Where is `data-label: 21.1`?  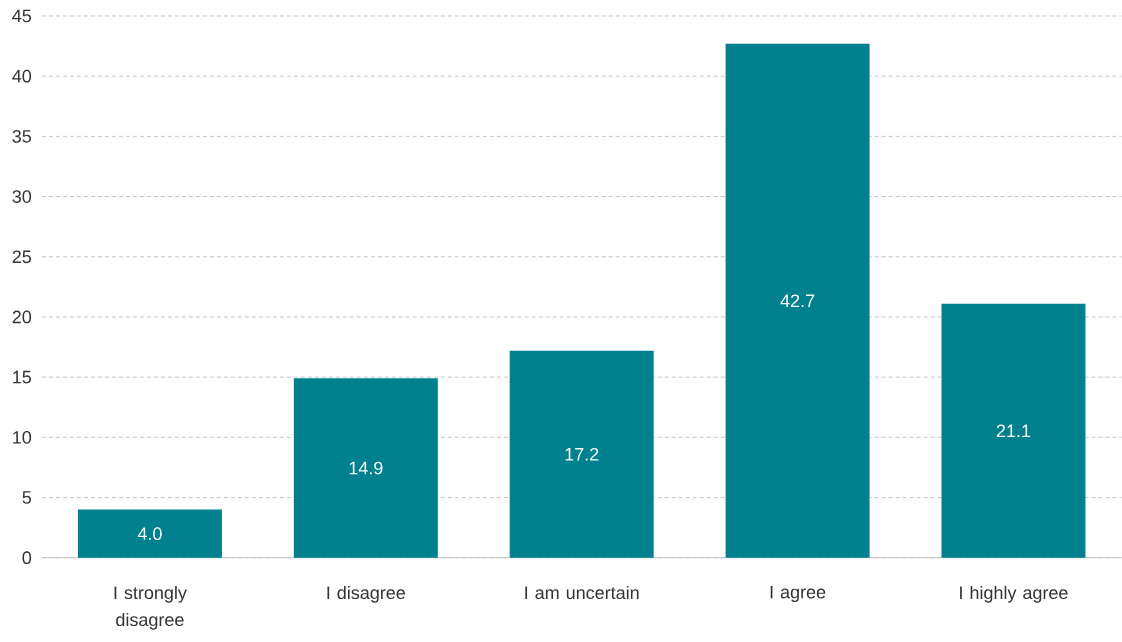
data-label: 21.1 is located at coordinates (1013, 431).